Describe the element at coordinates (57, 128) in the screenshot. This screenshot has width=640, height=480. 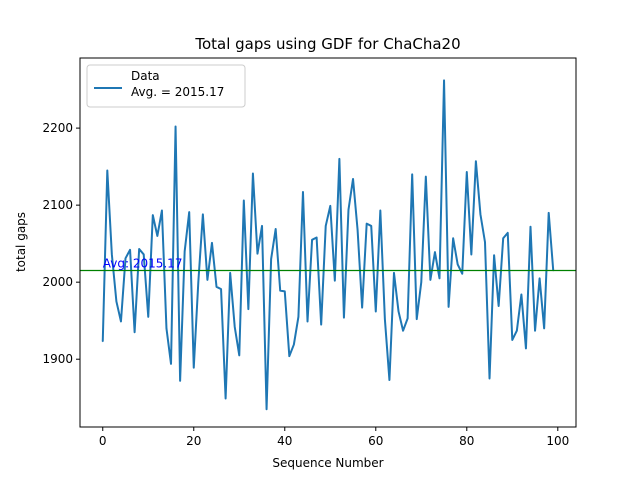
I see `y-tick-label: 2200` at that location.